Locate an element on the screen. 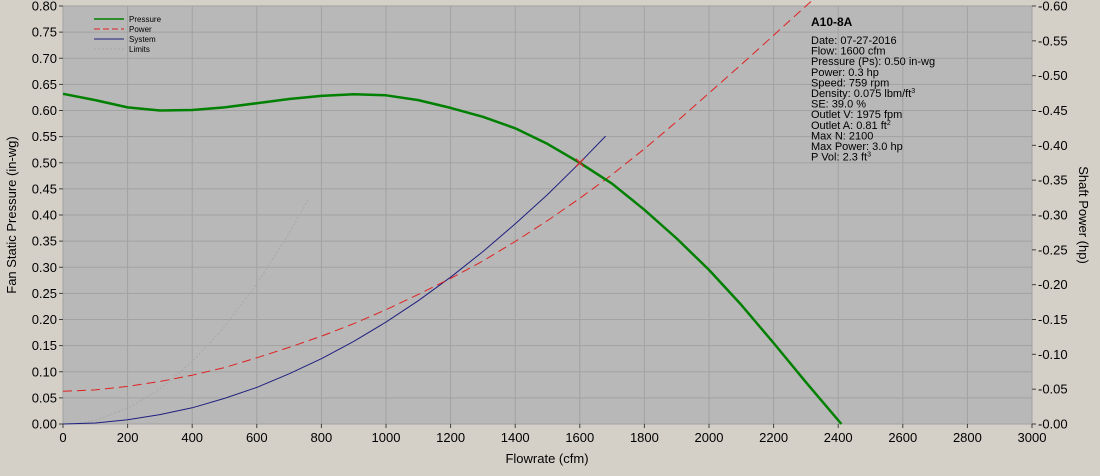 This screenshot has width=1100, height=476. y2-tick-label: -0.10 is located at coordinates (1053, 354).